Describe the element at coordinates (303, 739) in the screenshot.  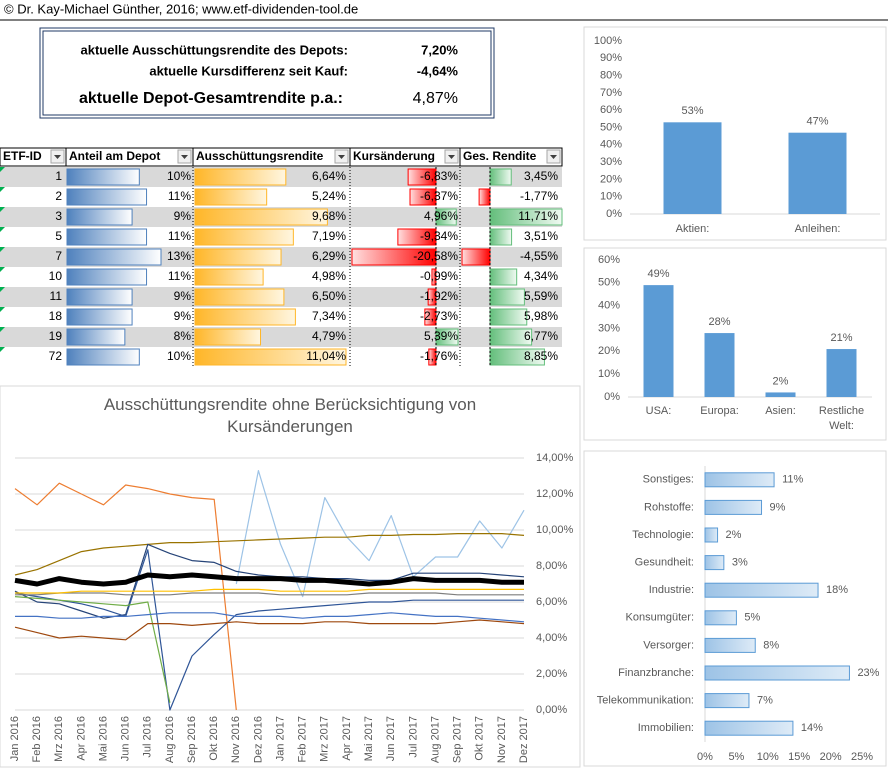
I see `x-tick-label: Feb 2017` at that location.